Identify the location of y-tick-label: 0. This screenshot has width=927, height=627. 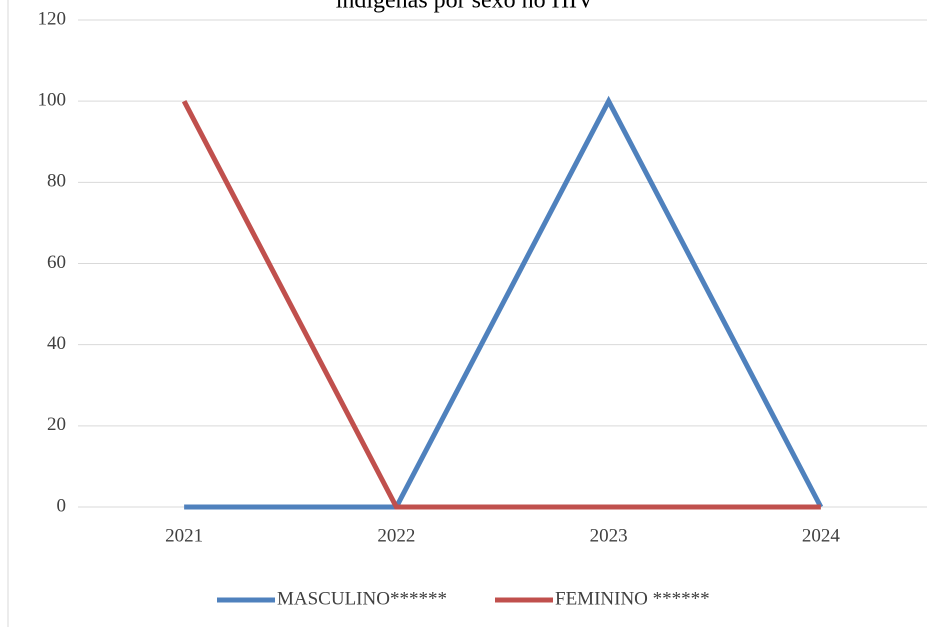
(62, 505).